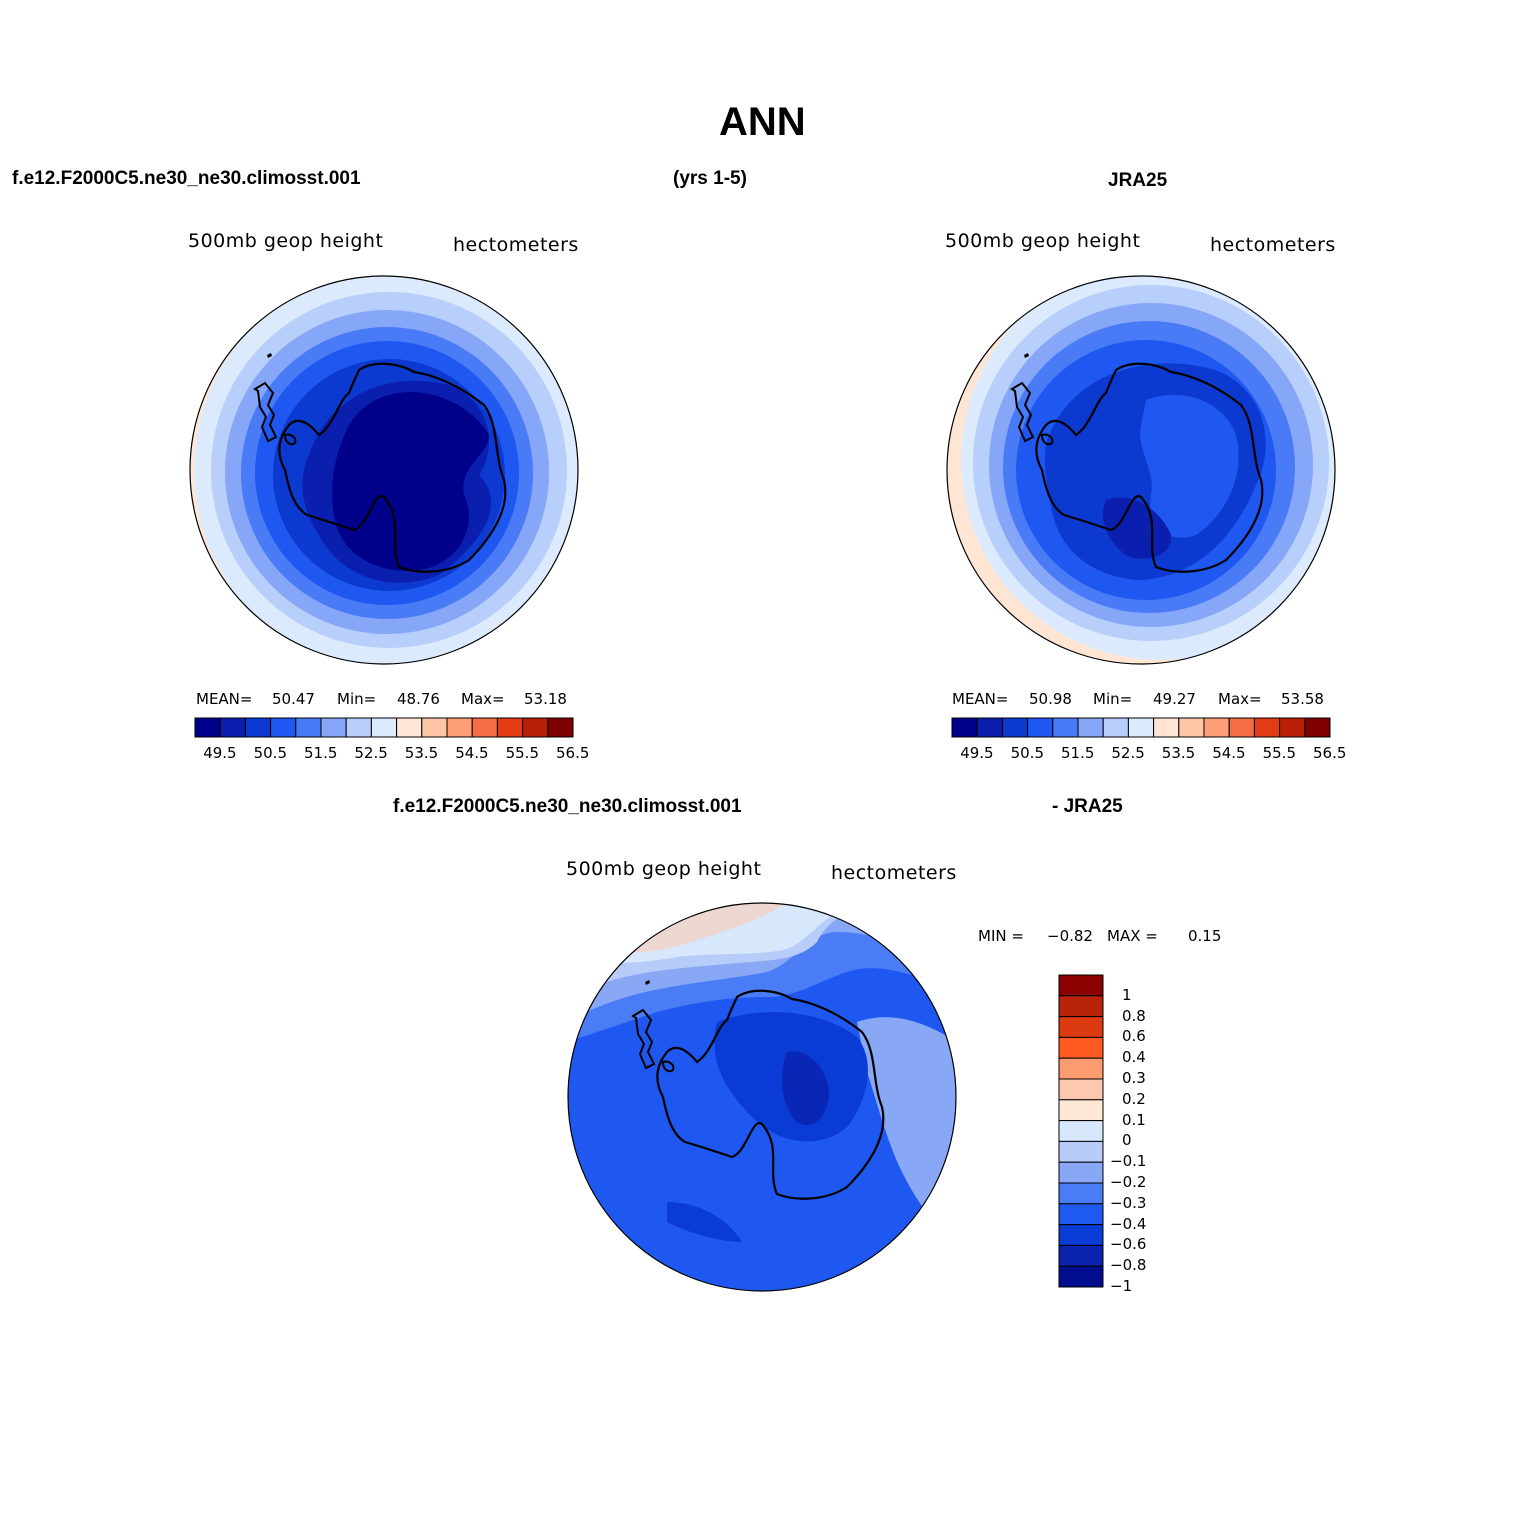 The width and height of the screenshot is (1525, 1525). Describe the element at coordinates (1134, 1119) in the screenshot. I see `colorbar-tick-label: 0.1` at that location.